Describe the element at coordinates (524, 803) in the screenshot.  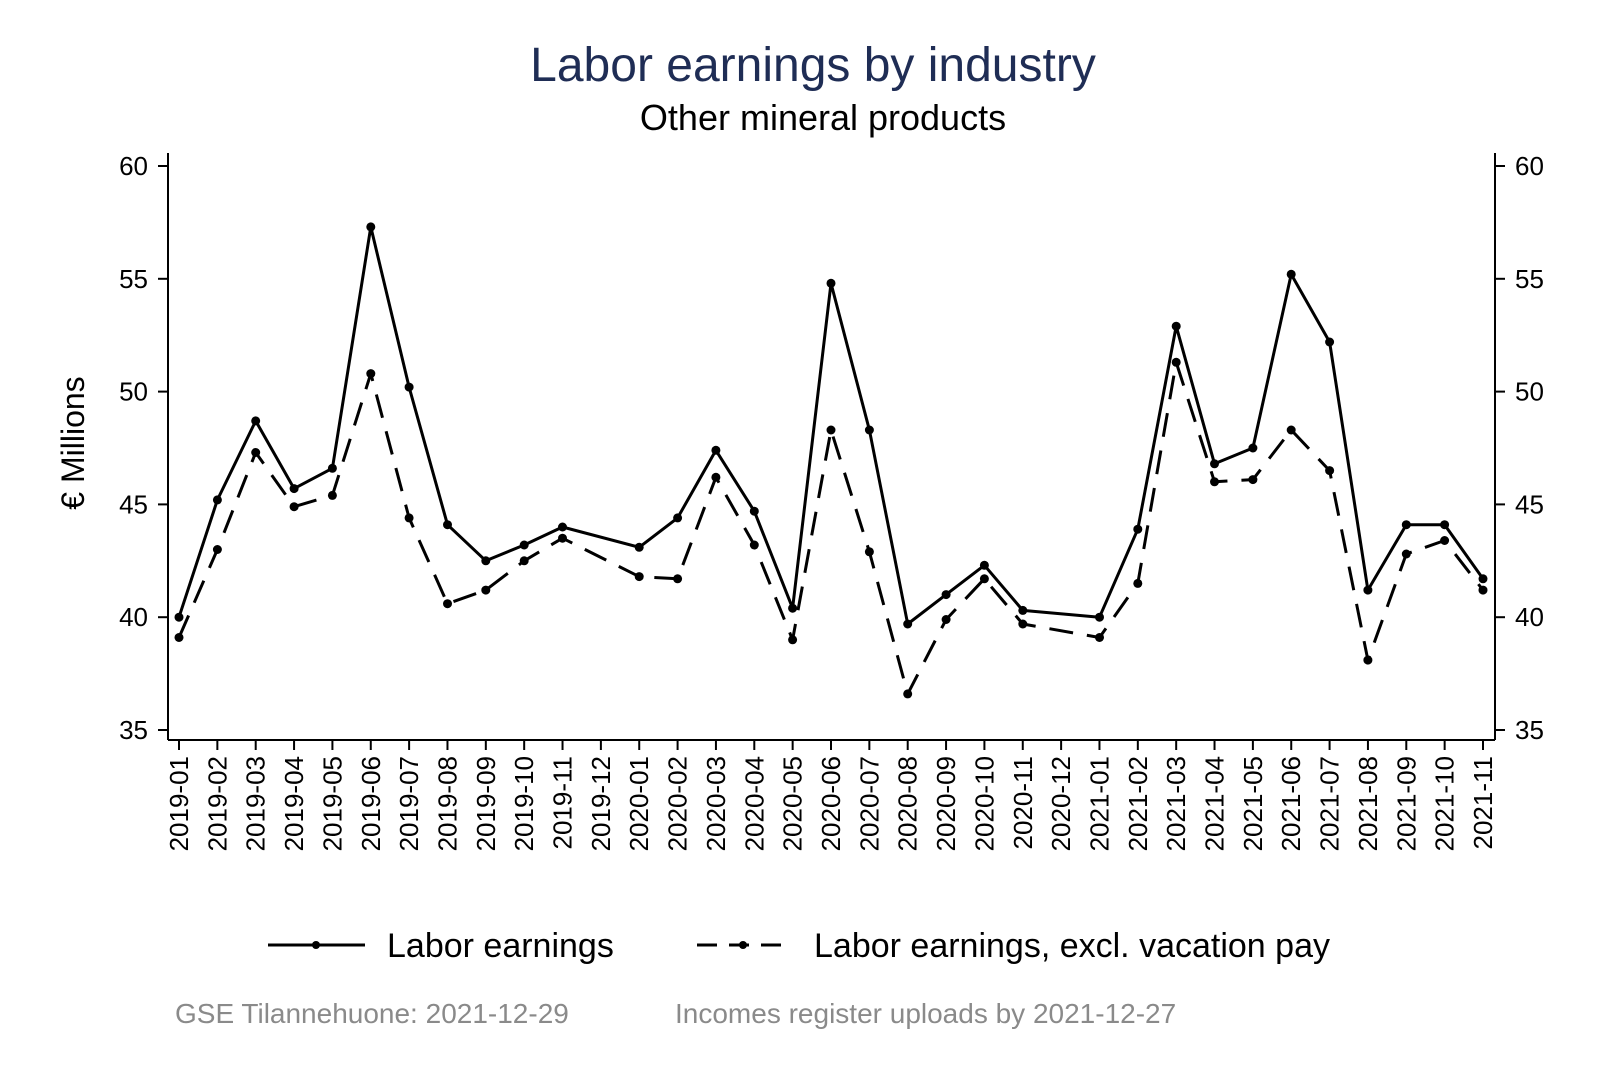
I see `x-tick-label: 2019-10` at that location.